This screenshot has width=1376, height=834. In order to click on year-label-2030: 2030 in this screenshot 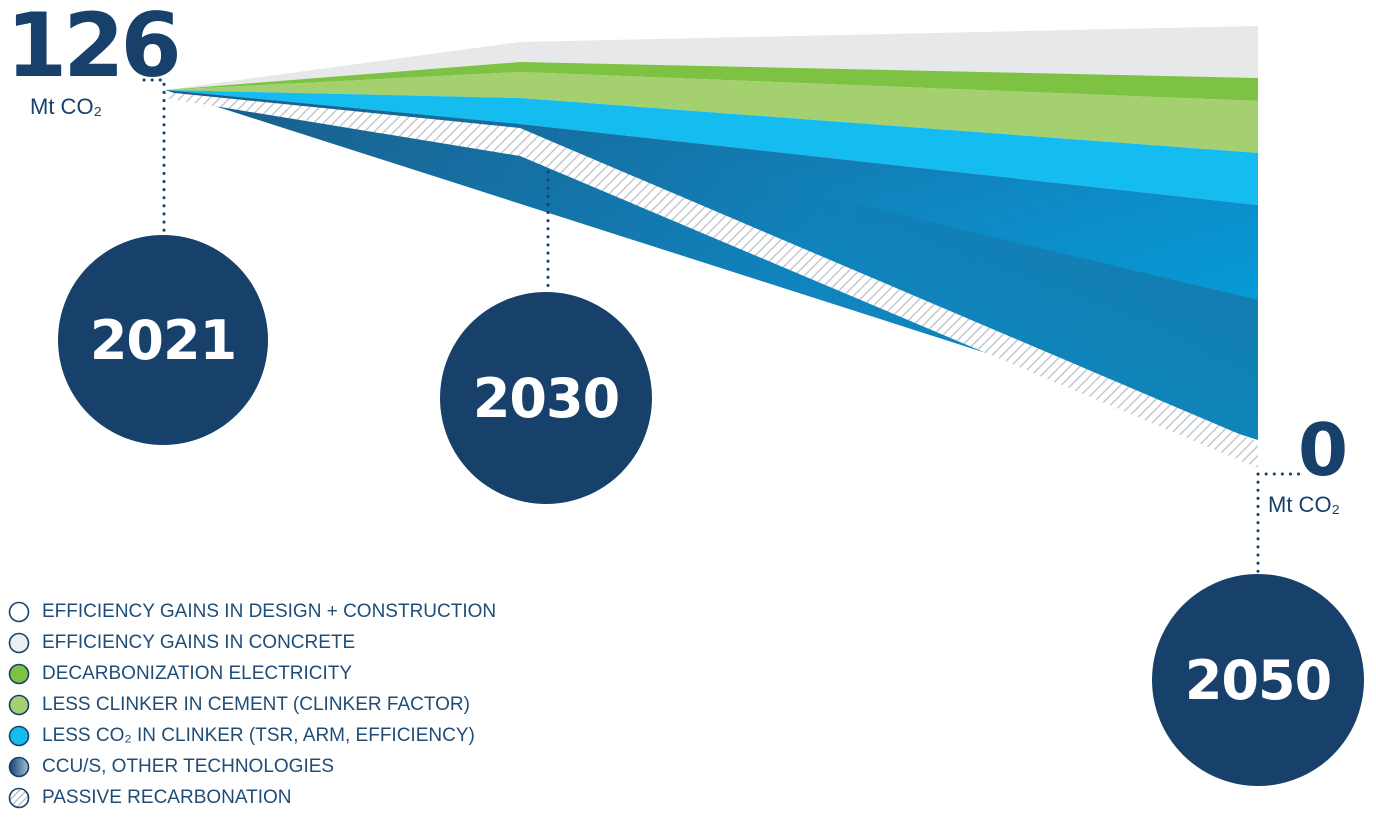, I will do `click(546, 398)`.